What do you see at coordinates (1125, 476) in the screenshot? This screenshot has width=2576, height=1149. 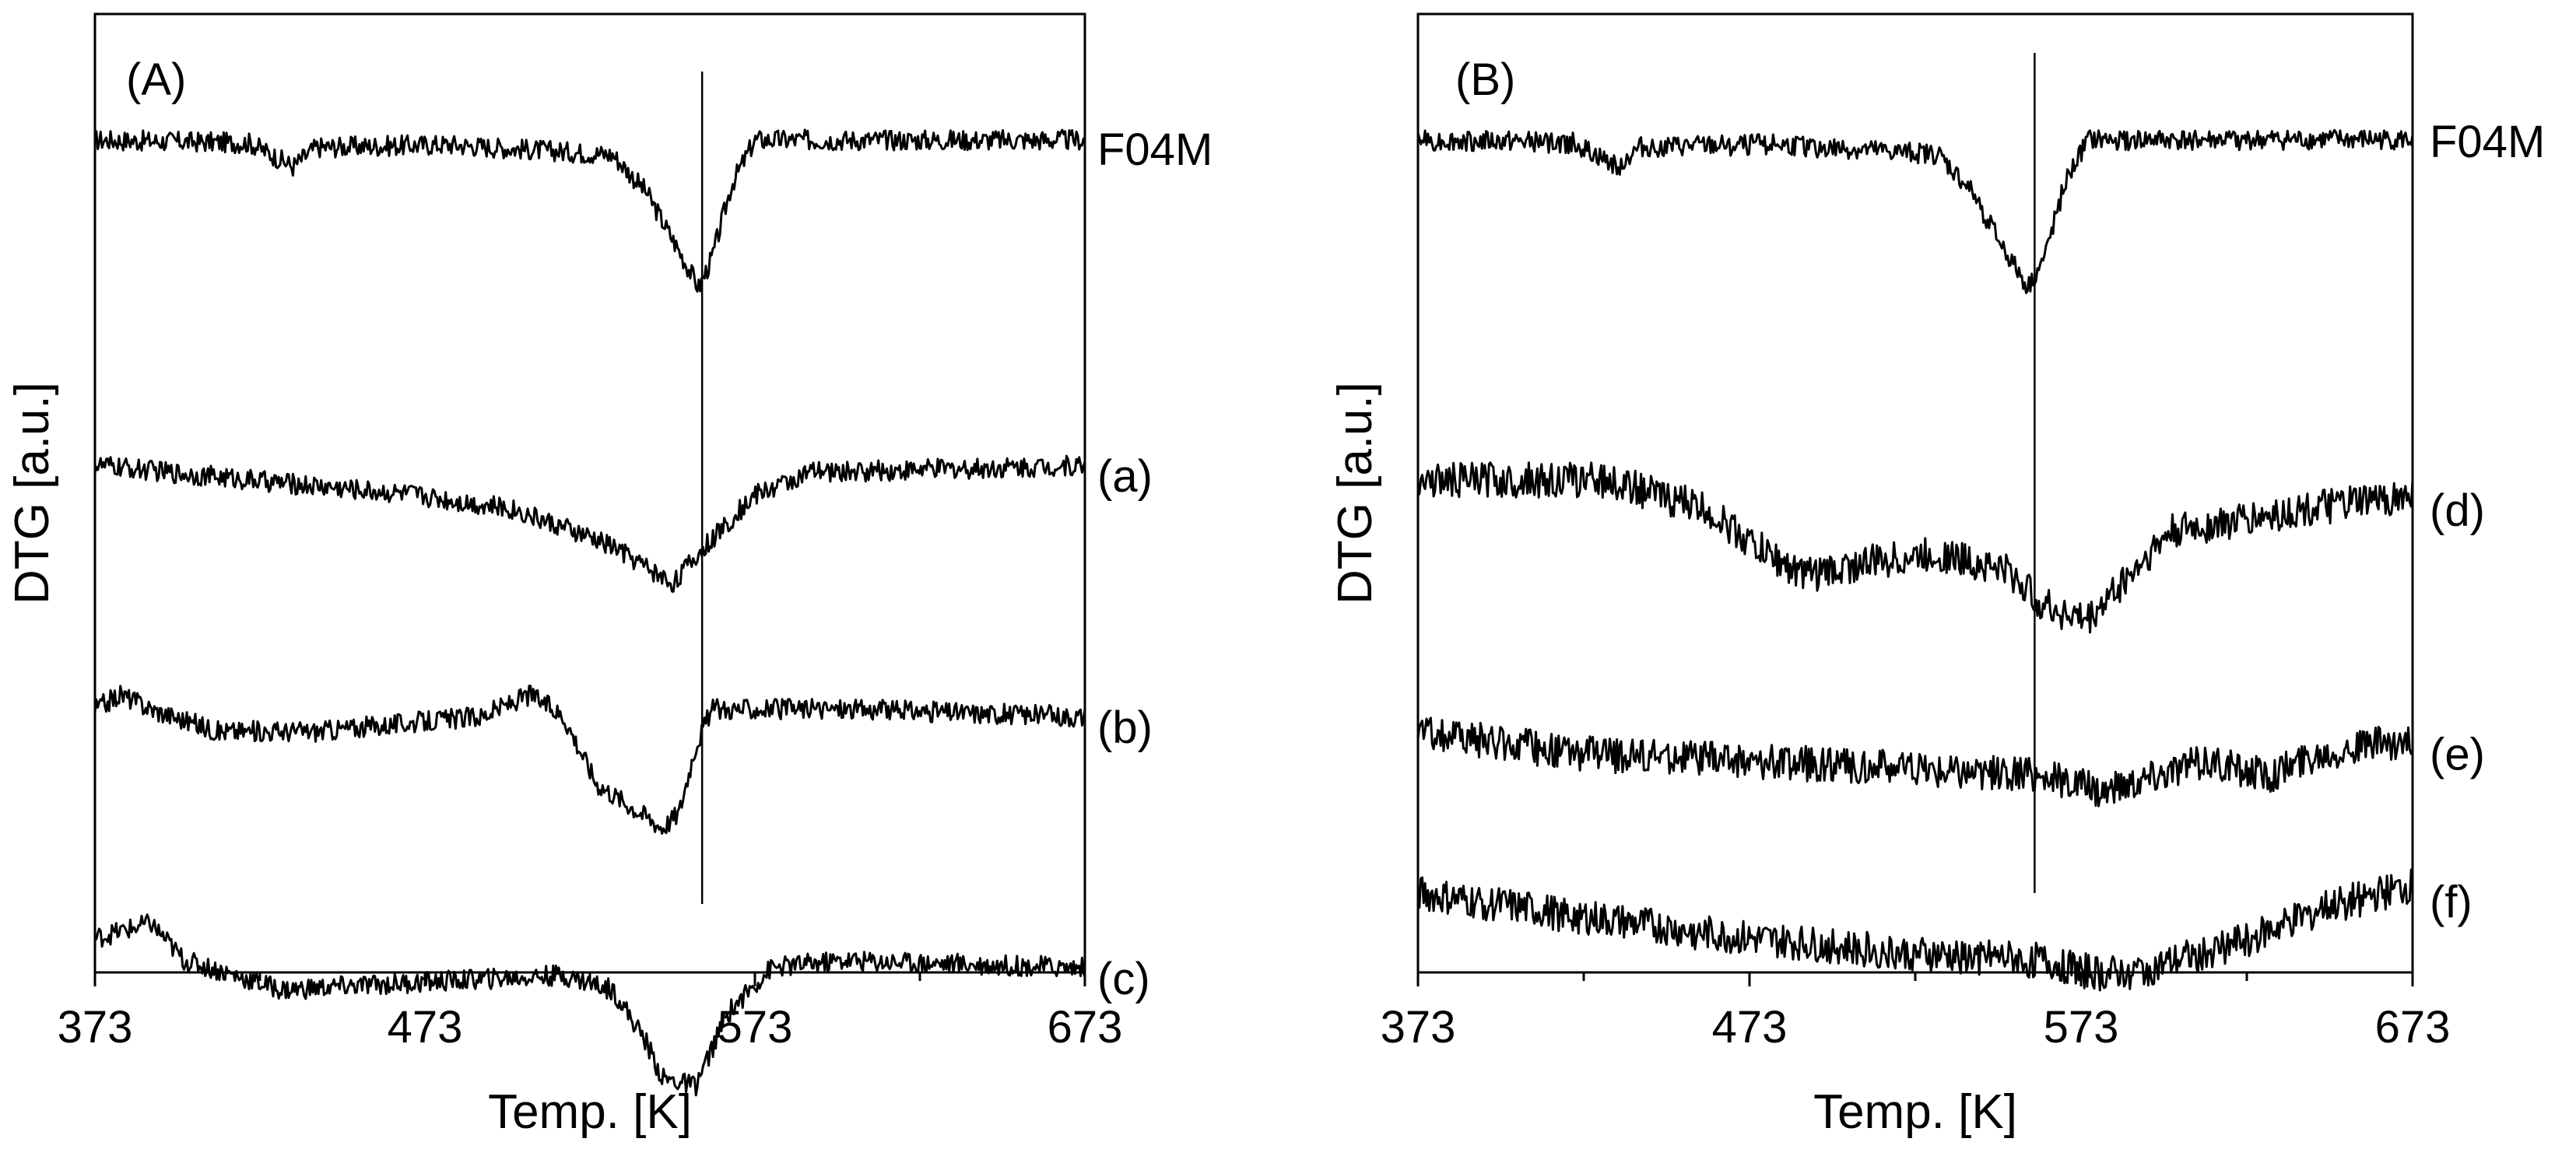 I see `series-label: (a)` at bounding box center [1125, 476].